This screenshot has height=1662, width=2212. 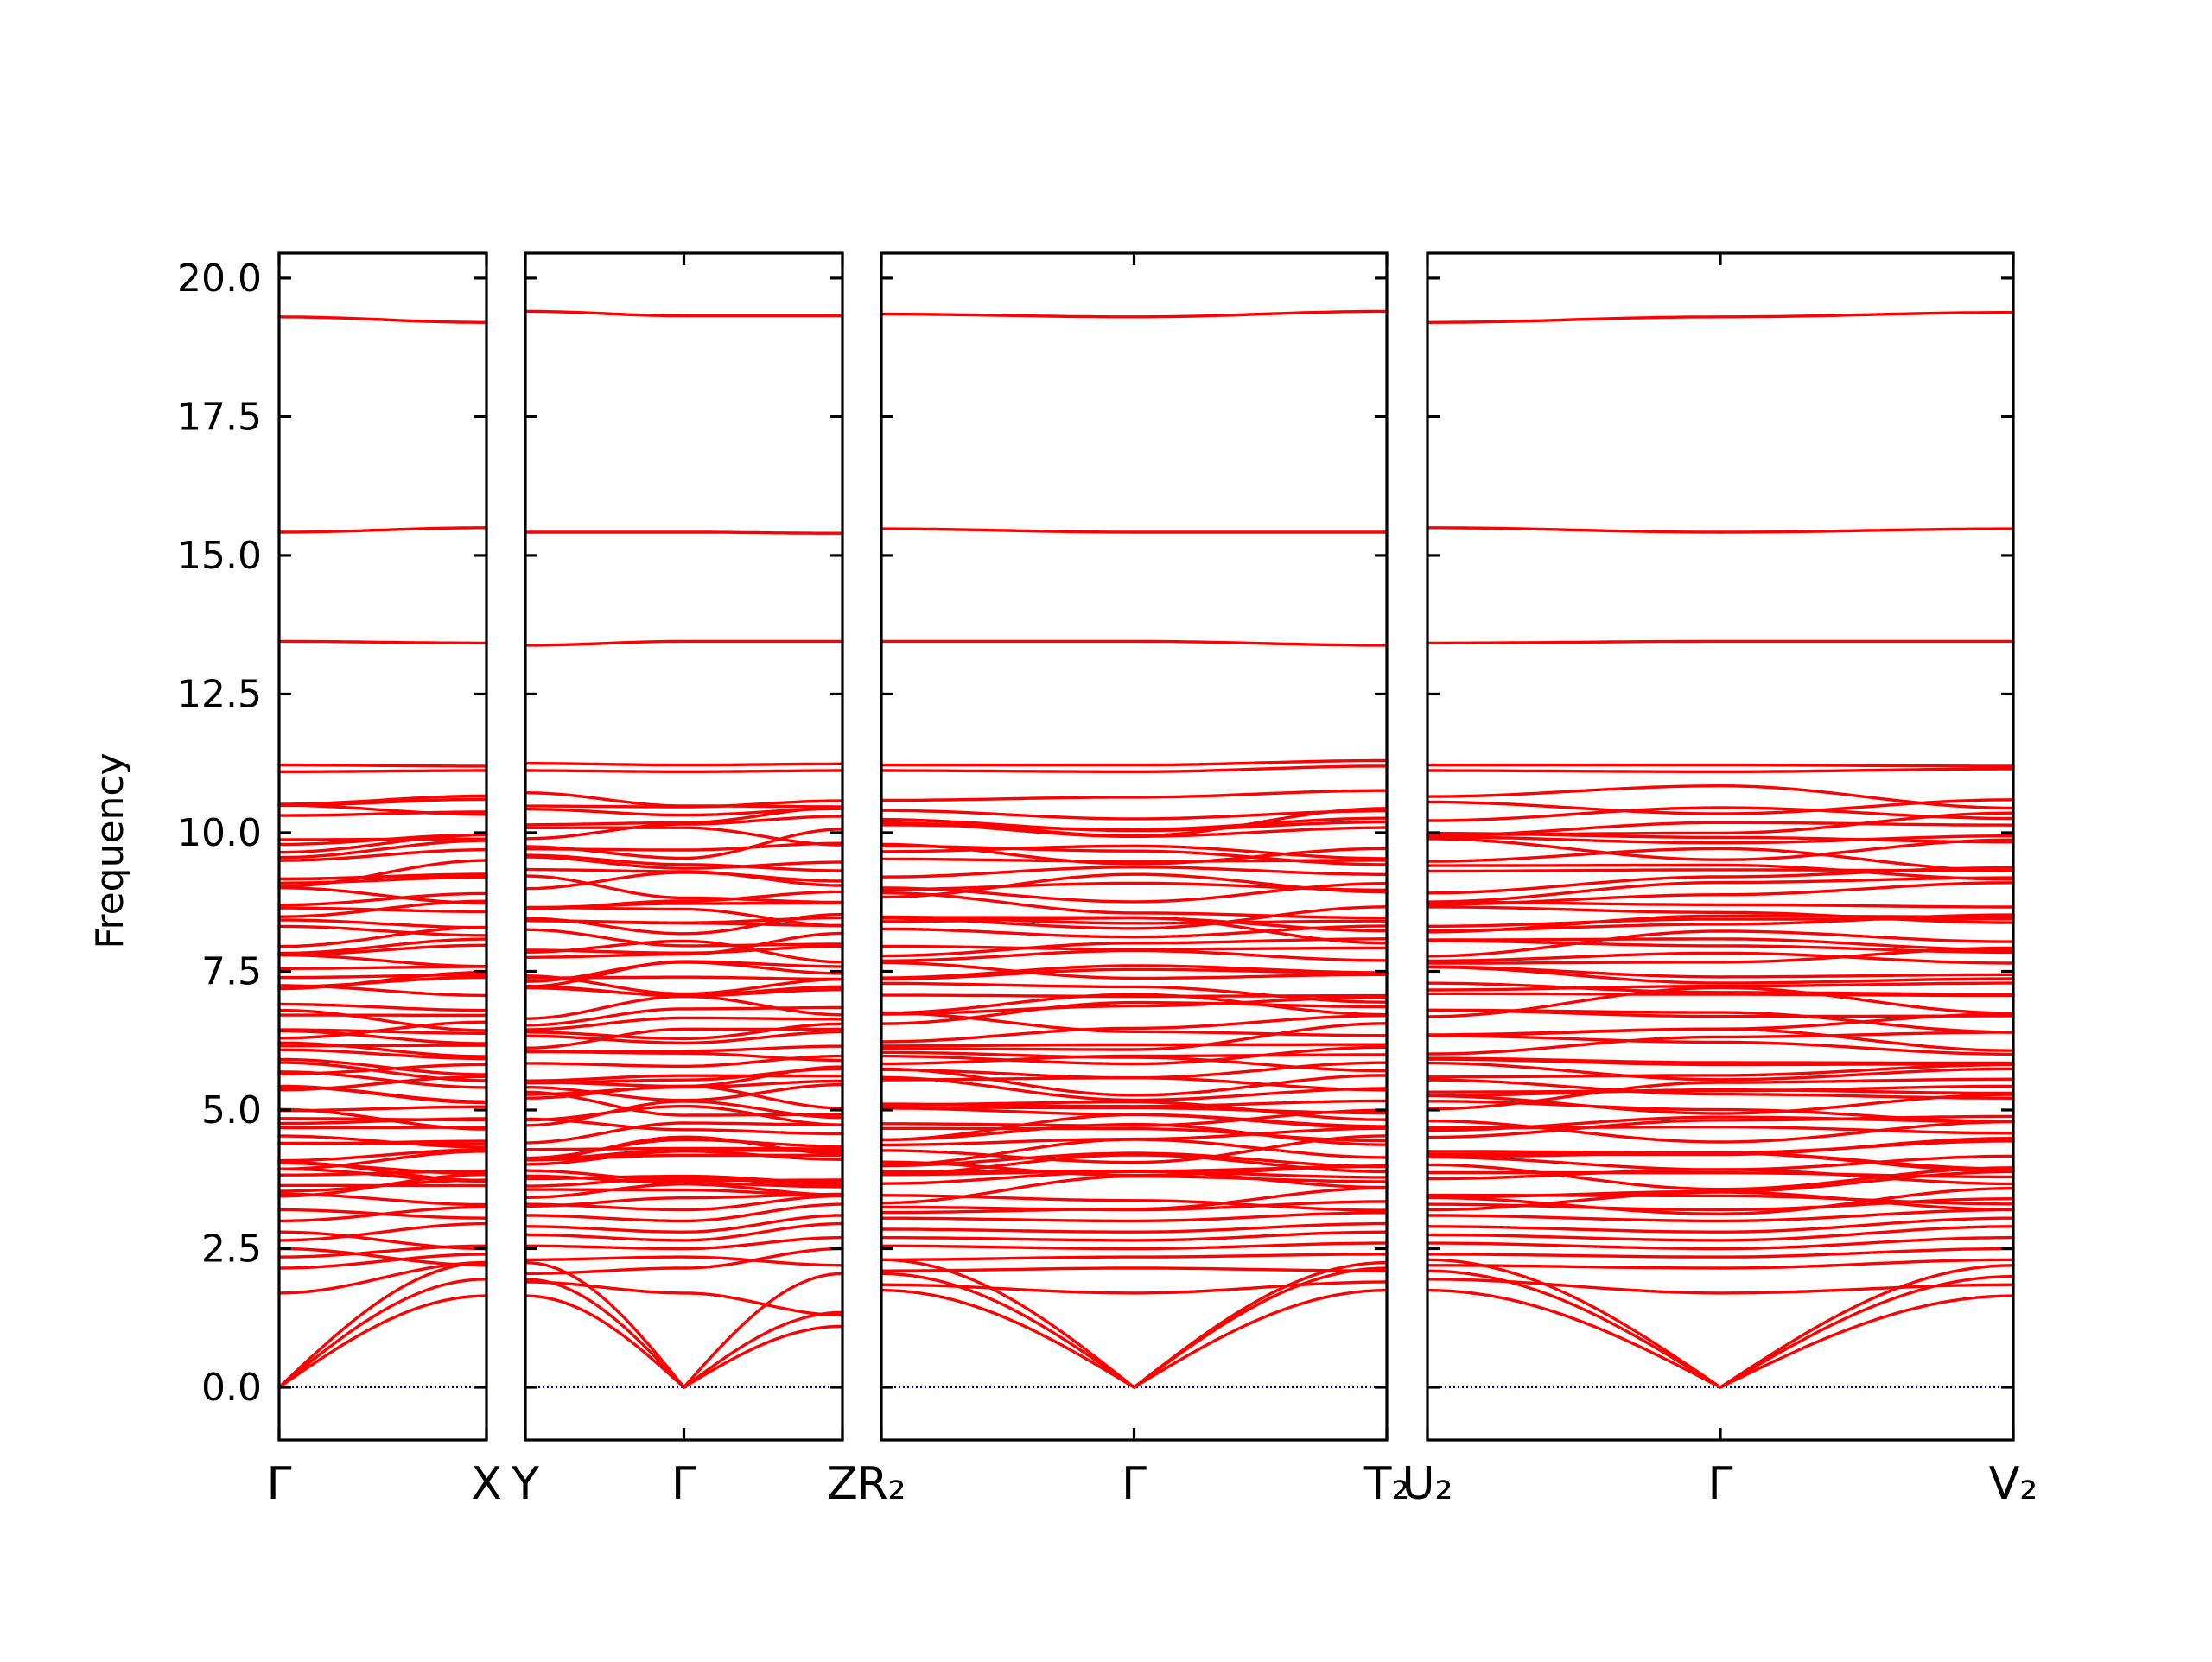 I want to click on kpoint-label-R₂: R₂, so click(x=881, y=1484).